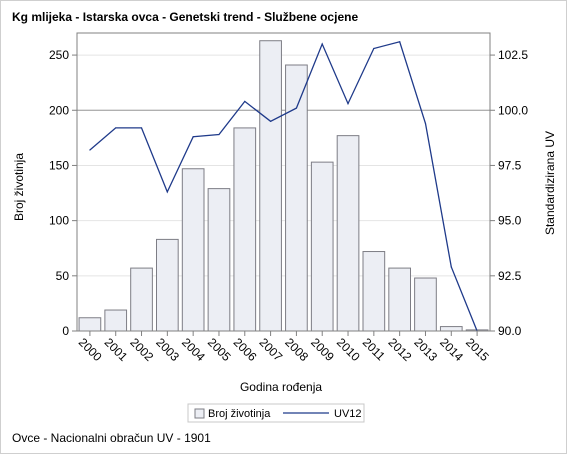 Image resolution: width=567 pixels, height=455 pixels. I want to click on x-tick-label-2012: 2012, so click(400, 349).